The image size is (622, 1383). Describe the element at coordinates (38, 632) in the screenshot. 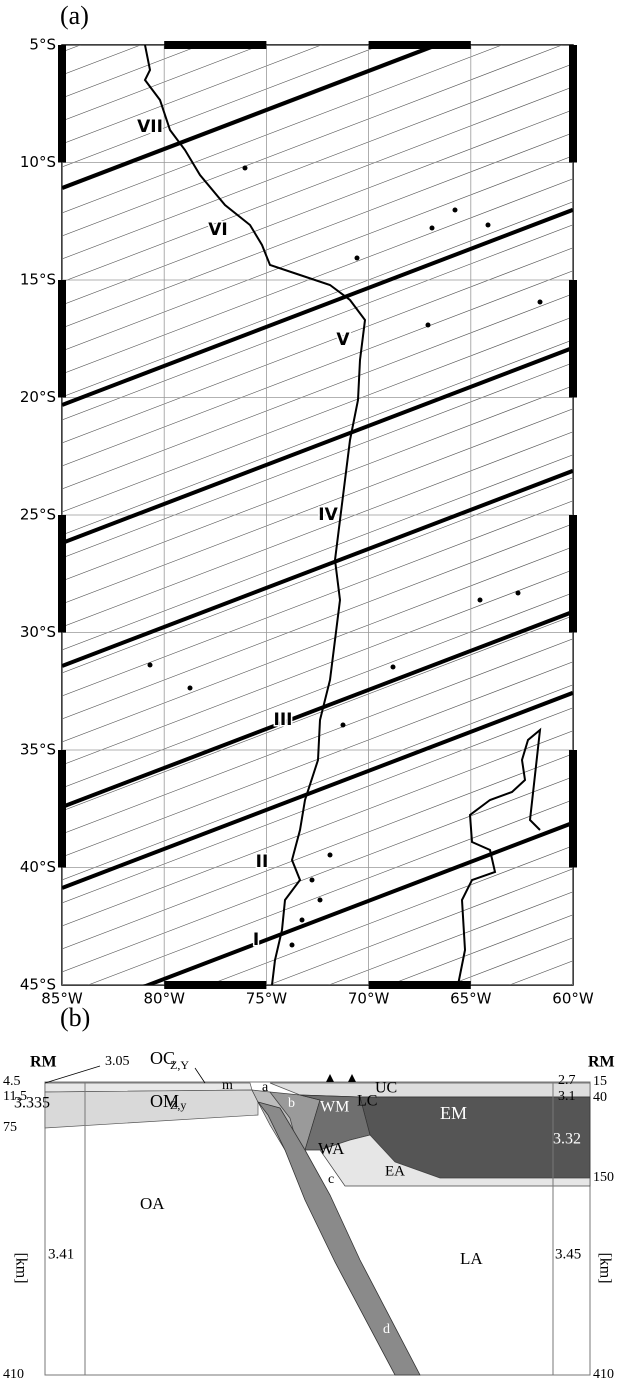

I see `lat-label: 30°S` at that location.